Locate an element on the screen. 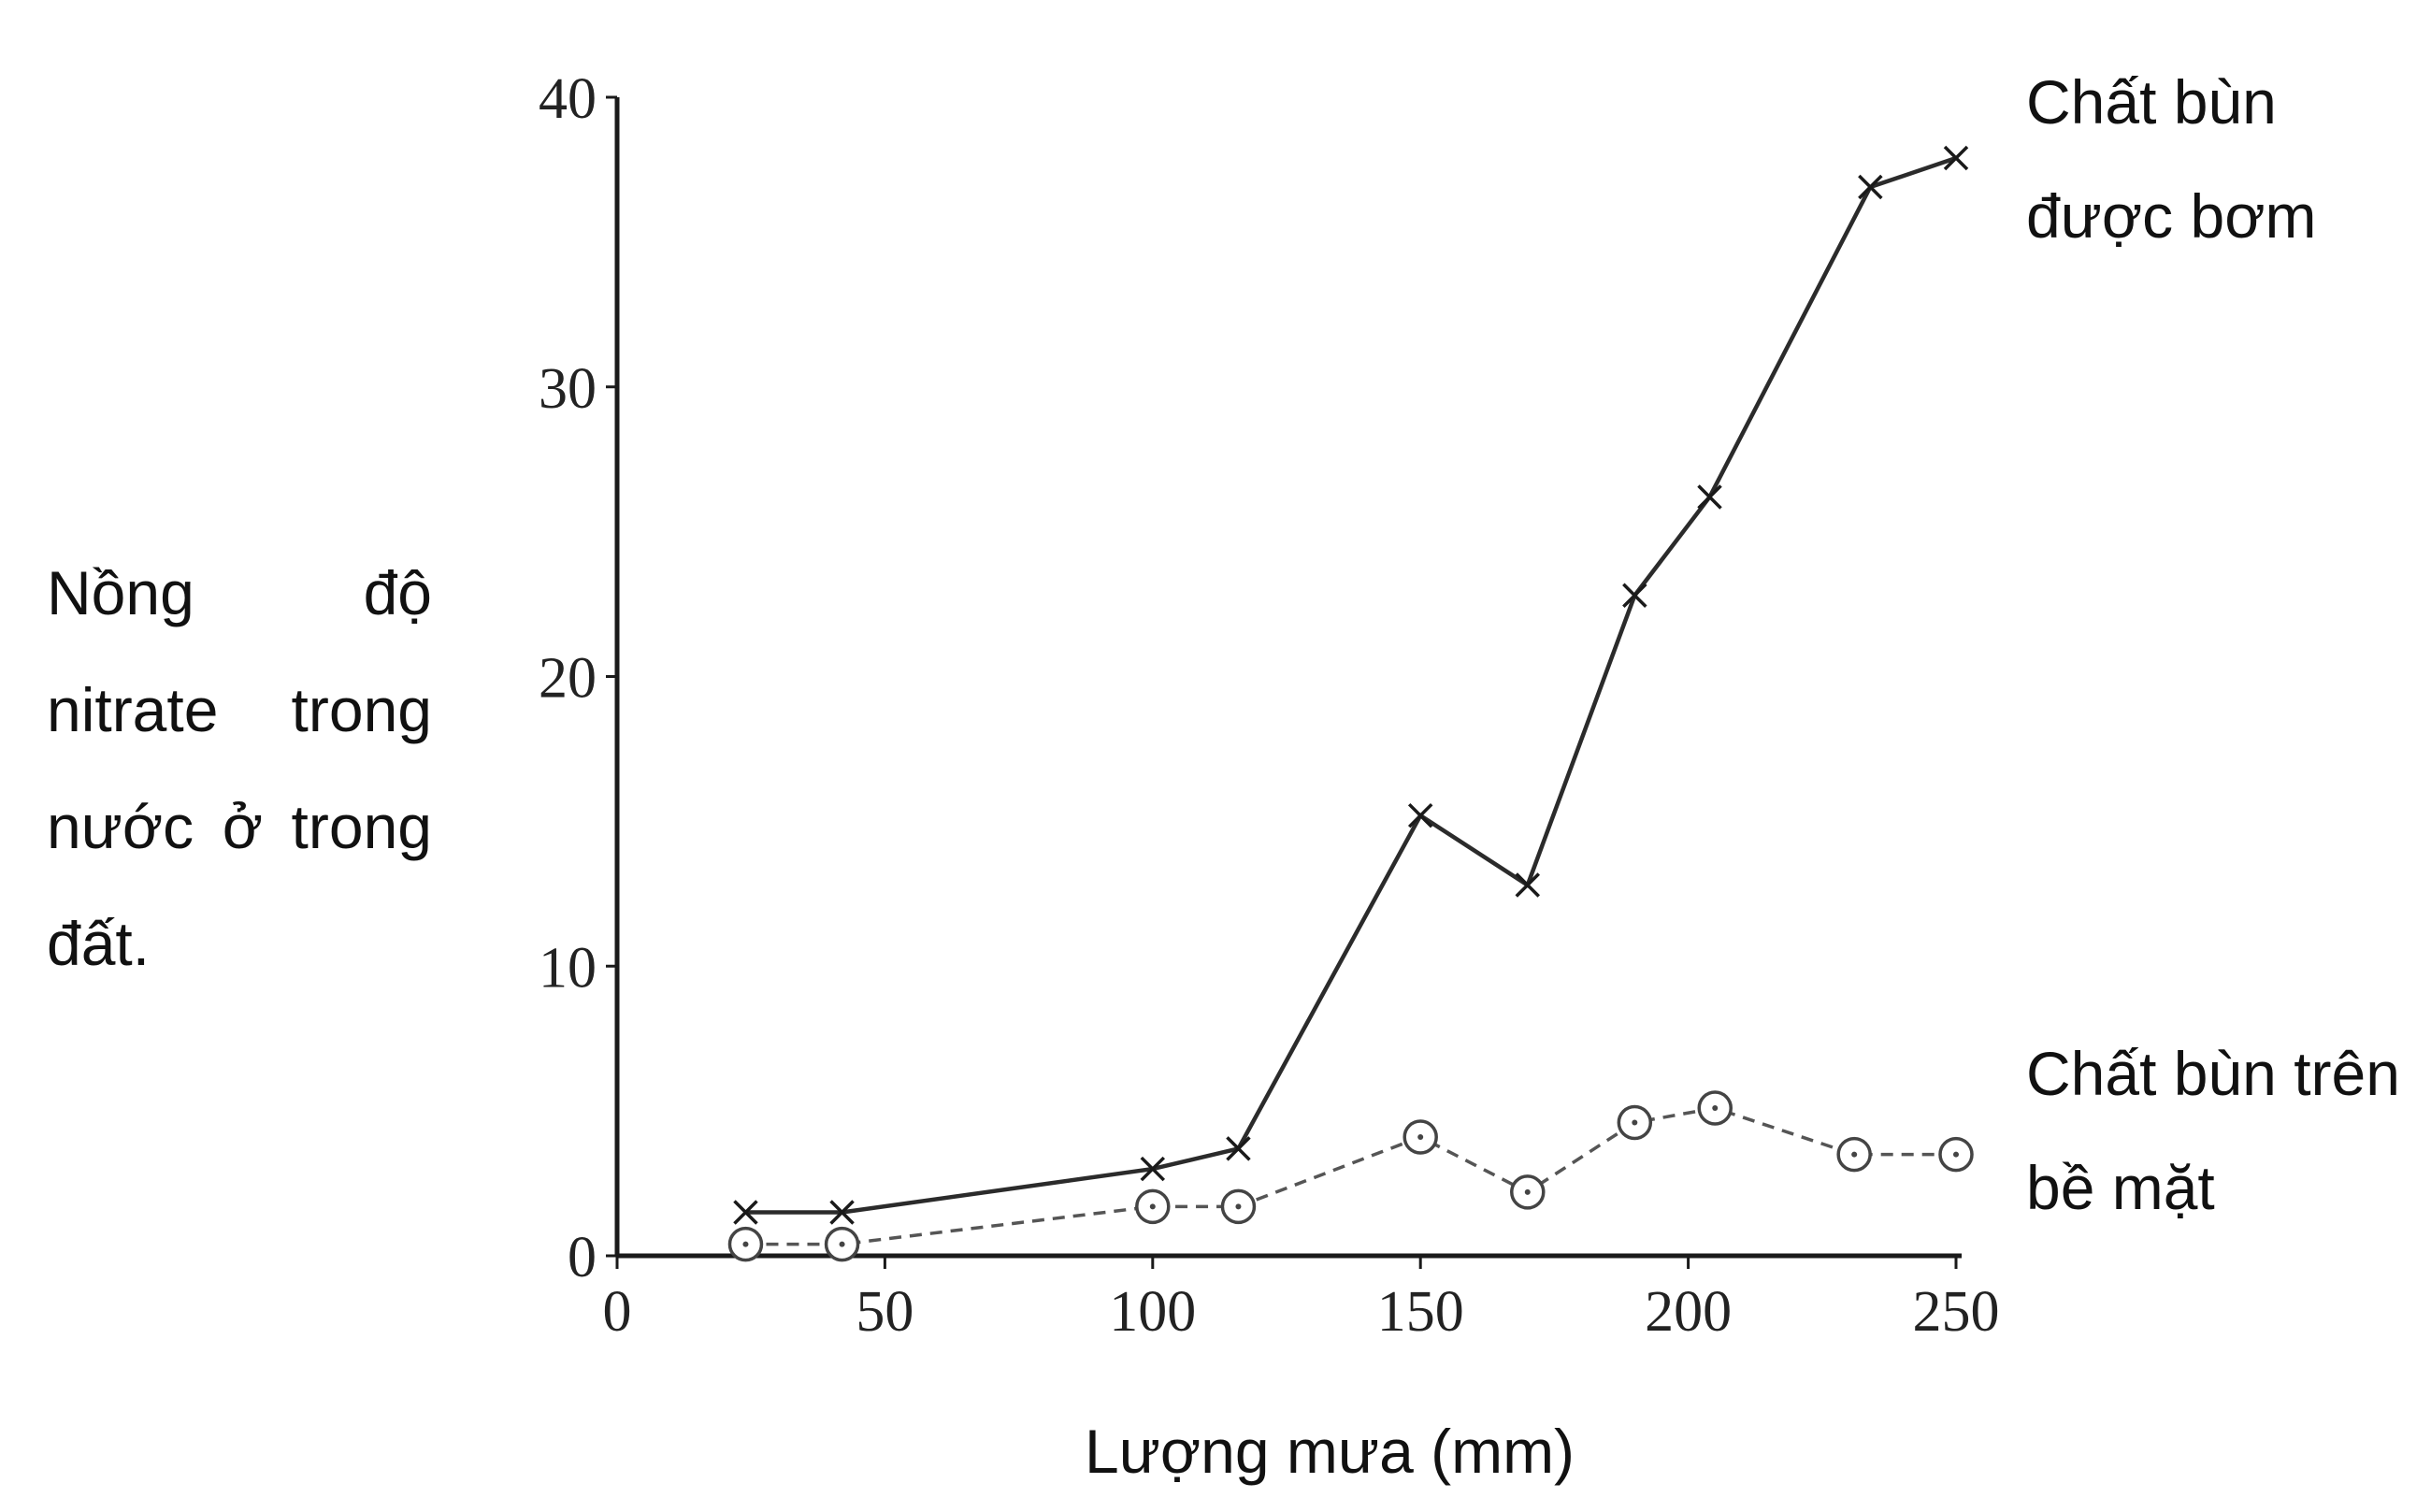  x-tick-label: 250 is located at coordinates (1956, 1312).